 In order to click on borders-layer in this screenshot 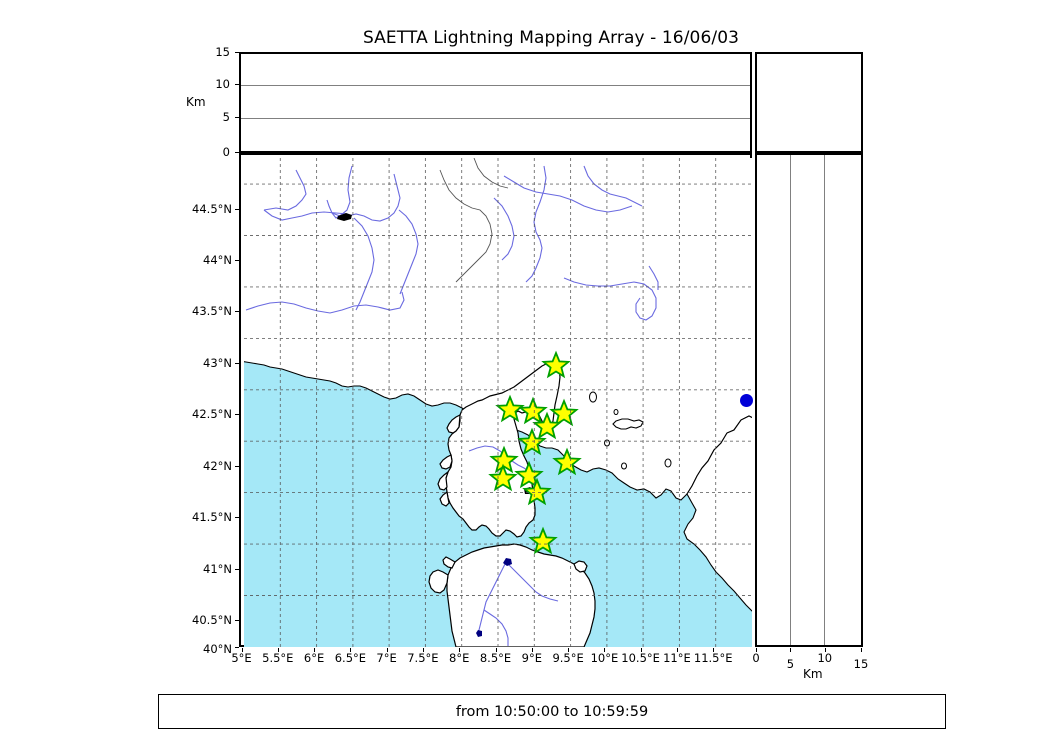, I will do `click(473, 219)`.